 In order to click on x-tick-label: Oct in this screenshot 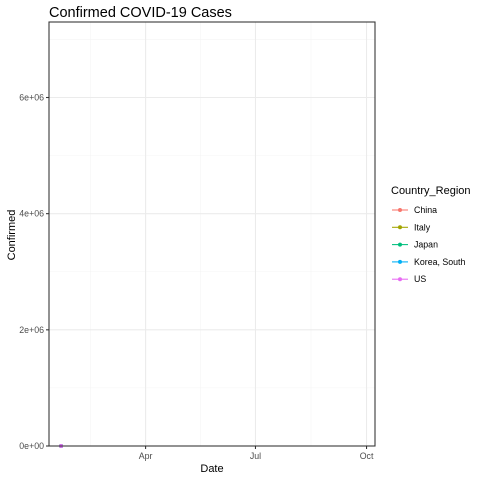, I will do `click(367, 456)`.